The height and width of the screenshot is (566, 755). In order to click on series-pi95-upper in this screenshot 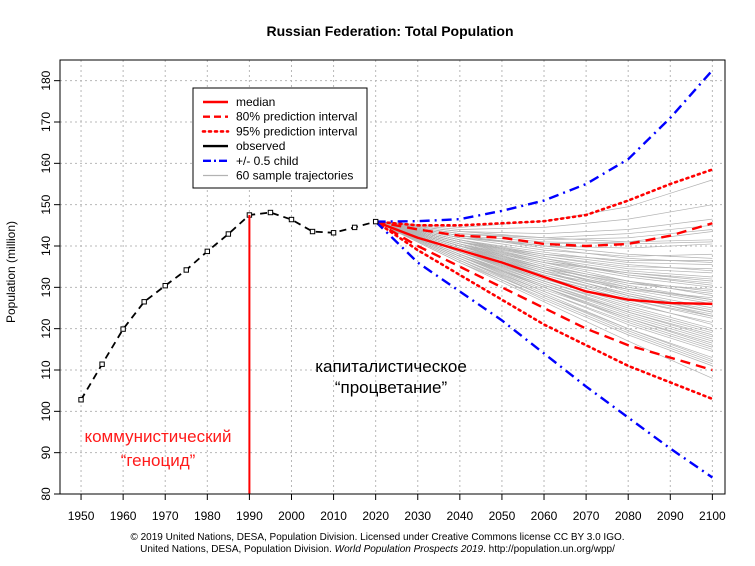, I will do `click(544, 197)`.